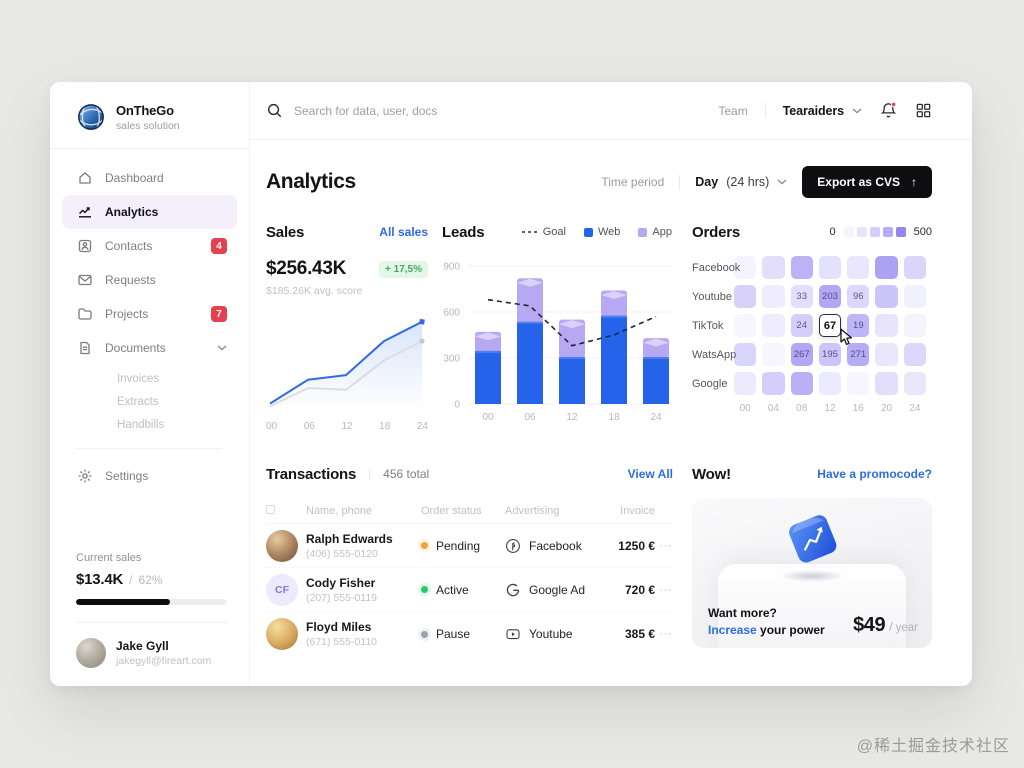 This screenshot has height=768, width=1024. Describe the element at coordinates (830, 354) in the screenshot. I see `heatmap-cell-watsapp-12: 195` at that location.